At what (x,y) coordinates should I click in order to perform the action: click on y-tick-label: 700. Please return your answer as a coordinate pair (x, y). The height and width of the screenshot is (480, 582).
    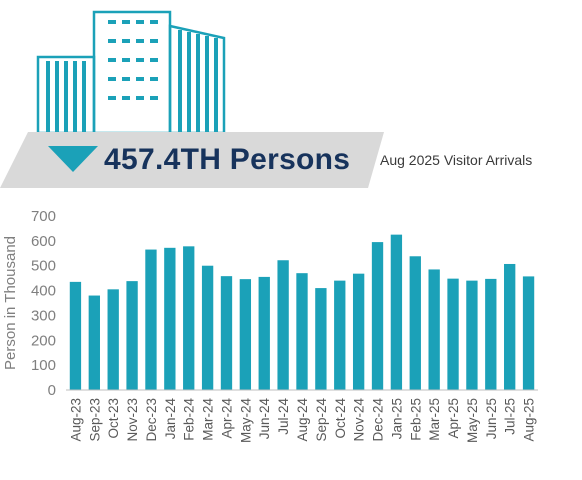
    Looking at the image, I should click on (43, 216).